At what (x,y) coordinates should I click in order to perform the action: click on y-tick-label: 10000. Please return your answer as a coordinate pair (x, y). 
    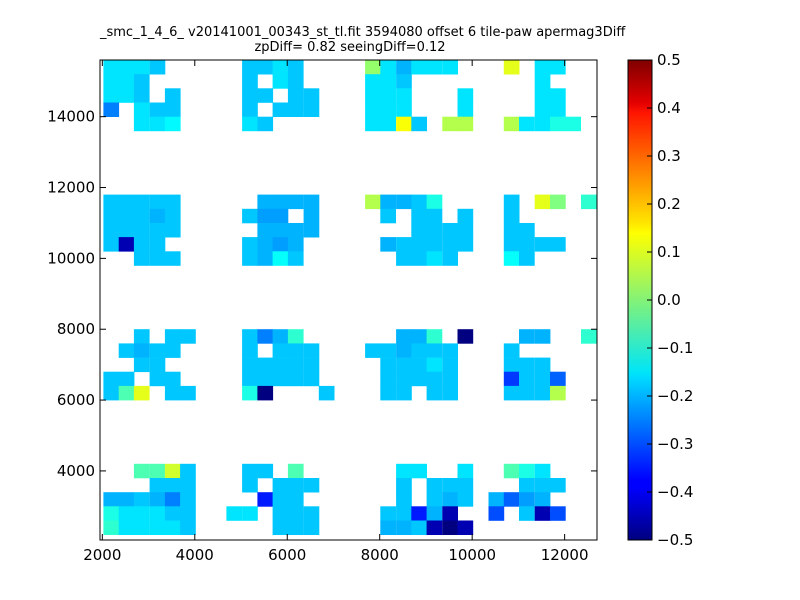
    Looking at the image, I should click on (71, 258).